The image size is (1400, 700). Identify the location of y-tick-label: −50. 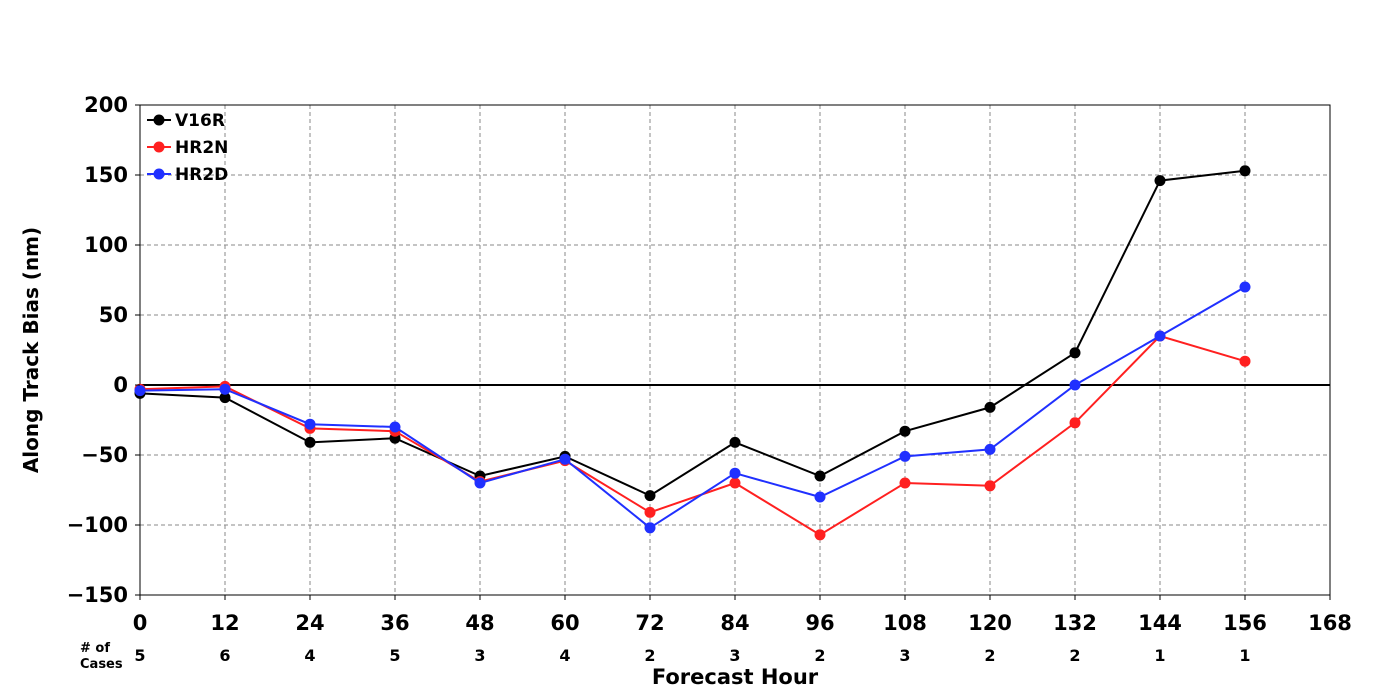
(104, 455).